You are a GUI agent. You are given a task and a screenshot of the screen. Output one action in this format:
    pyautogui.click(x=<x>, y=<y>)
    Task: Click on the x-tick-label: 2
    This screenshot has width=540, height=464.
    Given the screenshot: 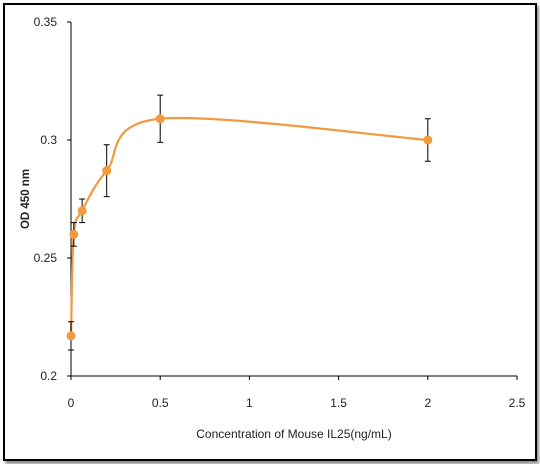 What is the action you would take?
    pyautogui.click(x=427, y=403)
    